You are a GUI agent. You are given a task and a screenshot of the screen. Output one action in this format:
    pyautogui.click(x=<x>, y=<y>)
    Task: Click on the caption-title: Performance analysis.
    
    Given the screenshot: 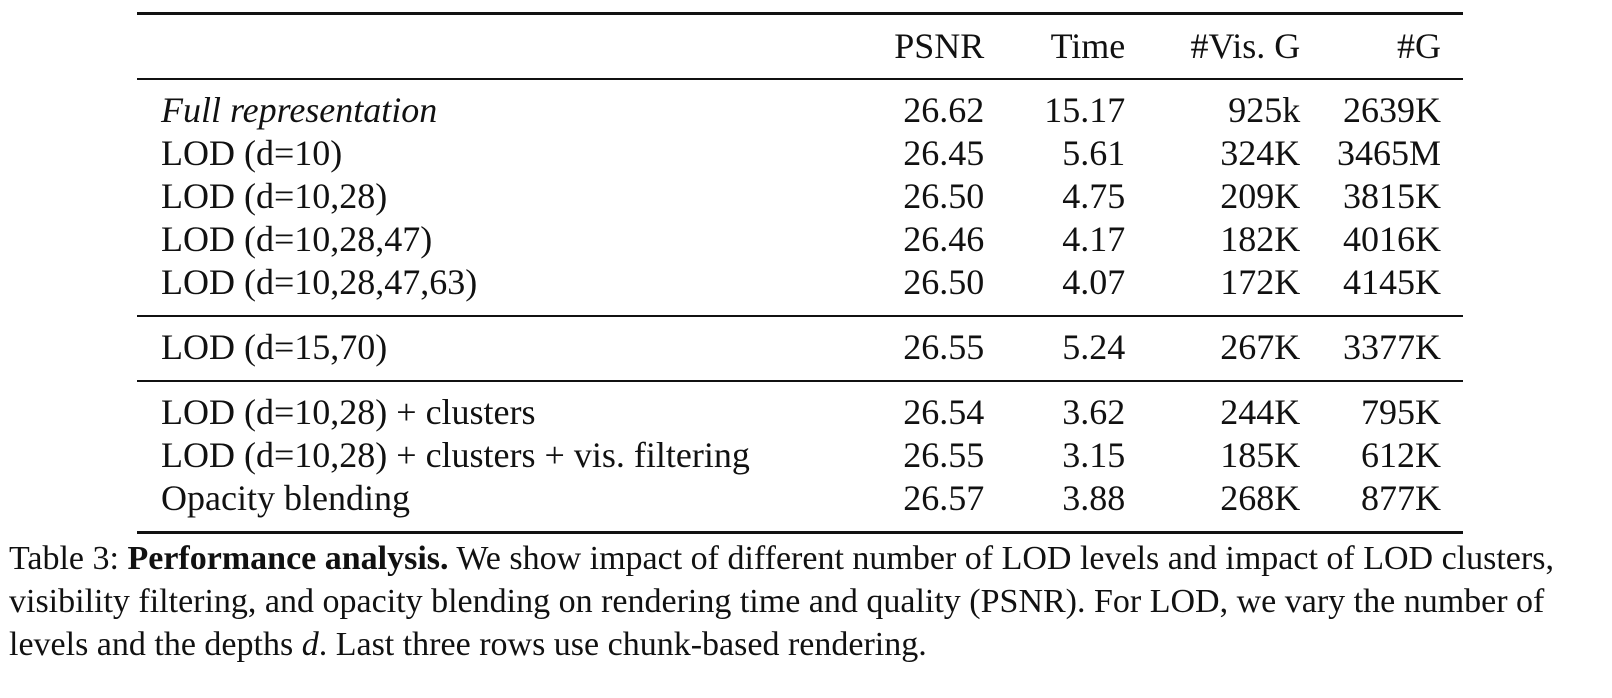 What is the action you would take?
    pyautogui.click(x=288, y=558)
    